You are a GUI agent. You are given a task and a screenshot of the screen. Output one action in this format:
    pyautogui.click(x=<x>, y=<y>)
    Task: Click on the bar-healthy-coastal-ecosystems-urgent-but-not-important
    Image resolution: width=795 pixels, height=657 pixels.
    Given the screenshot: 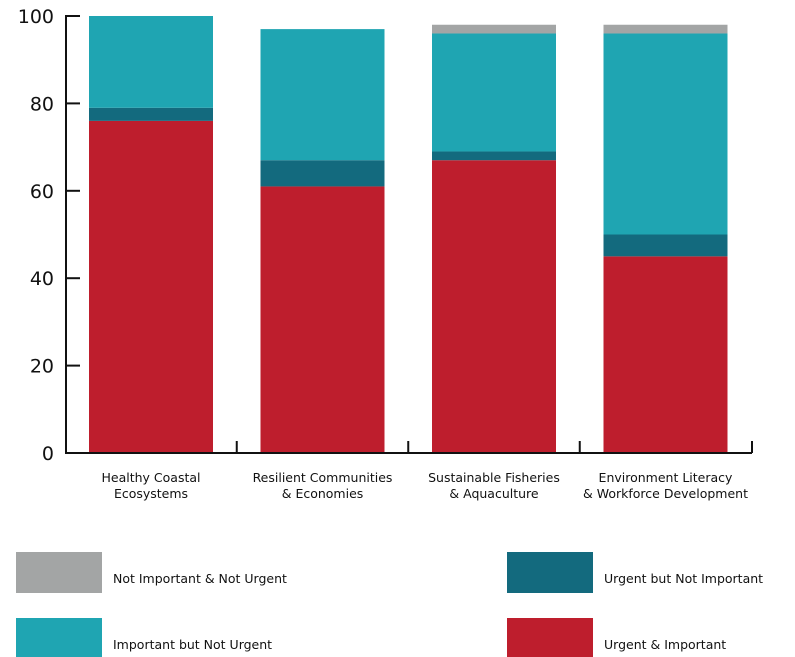 What is the action you would take?
    pyautogui.click(x=151, y=114)
    